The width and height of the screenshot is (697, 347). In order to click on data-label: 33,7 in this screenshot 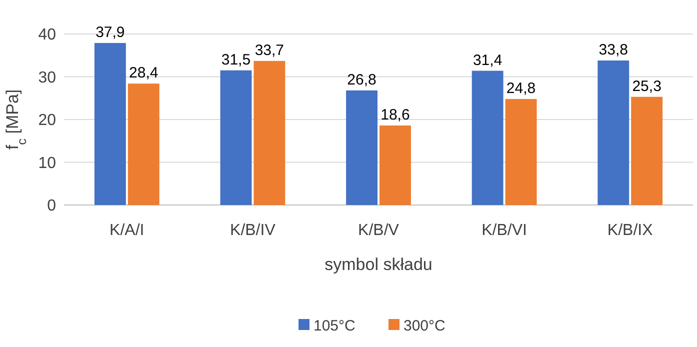, I will do `click(269, 50)`.